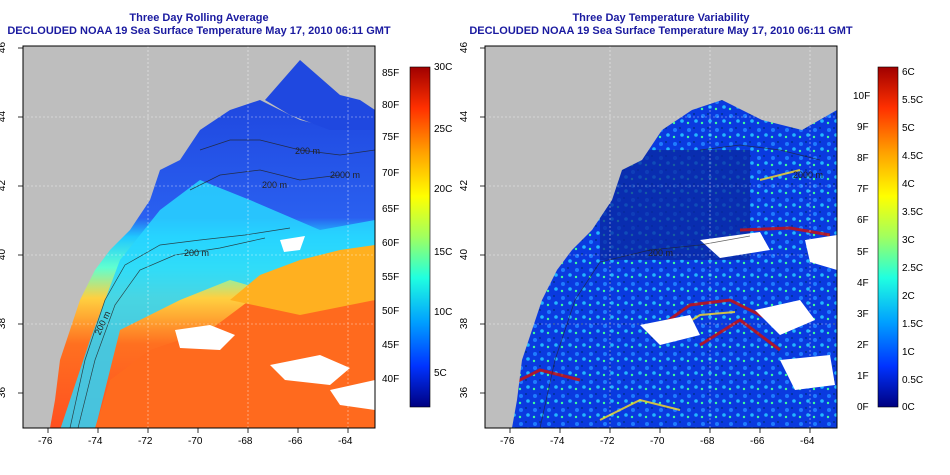 The width and height of the screenshot is (950, 475). I want to click on left-cb-c-2: 20C, so click(443, 189).